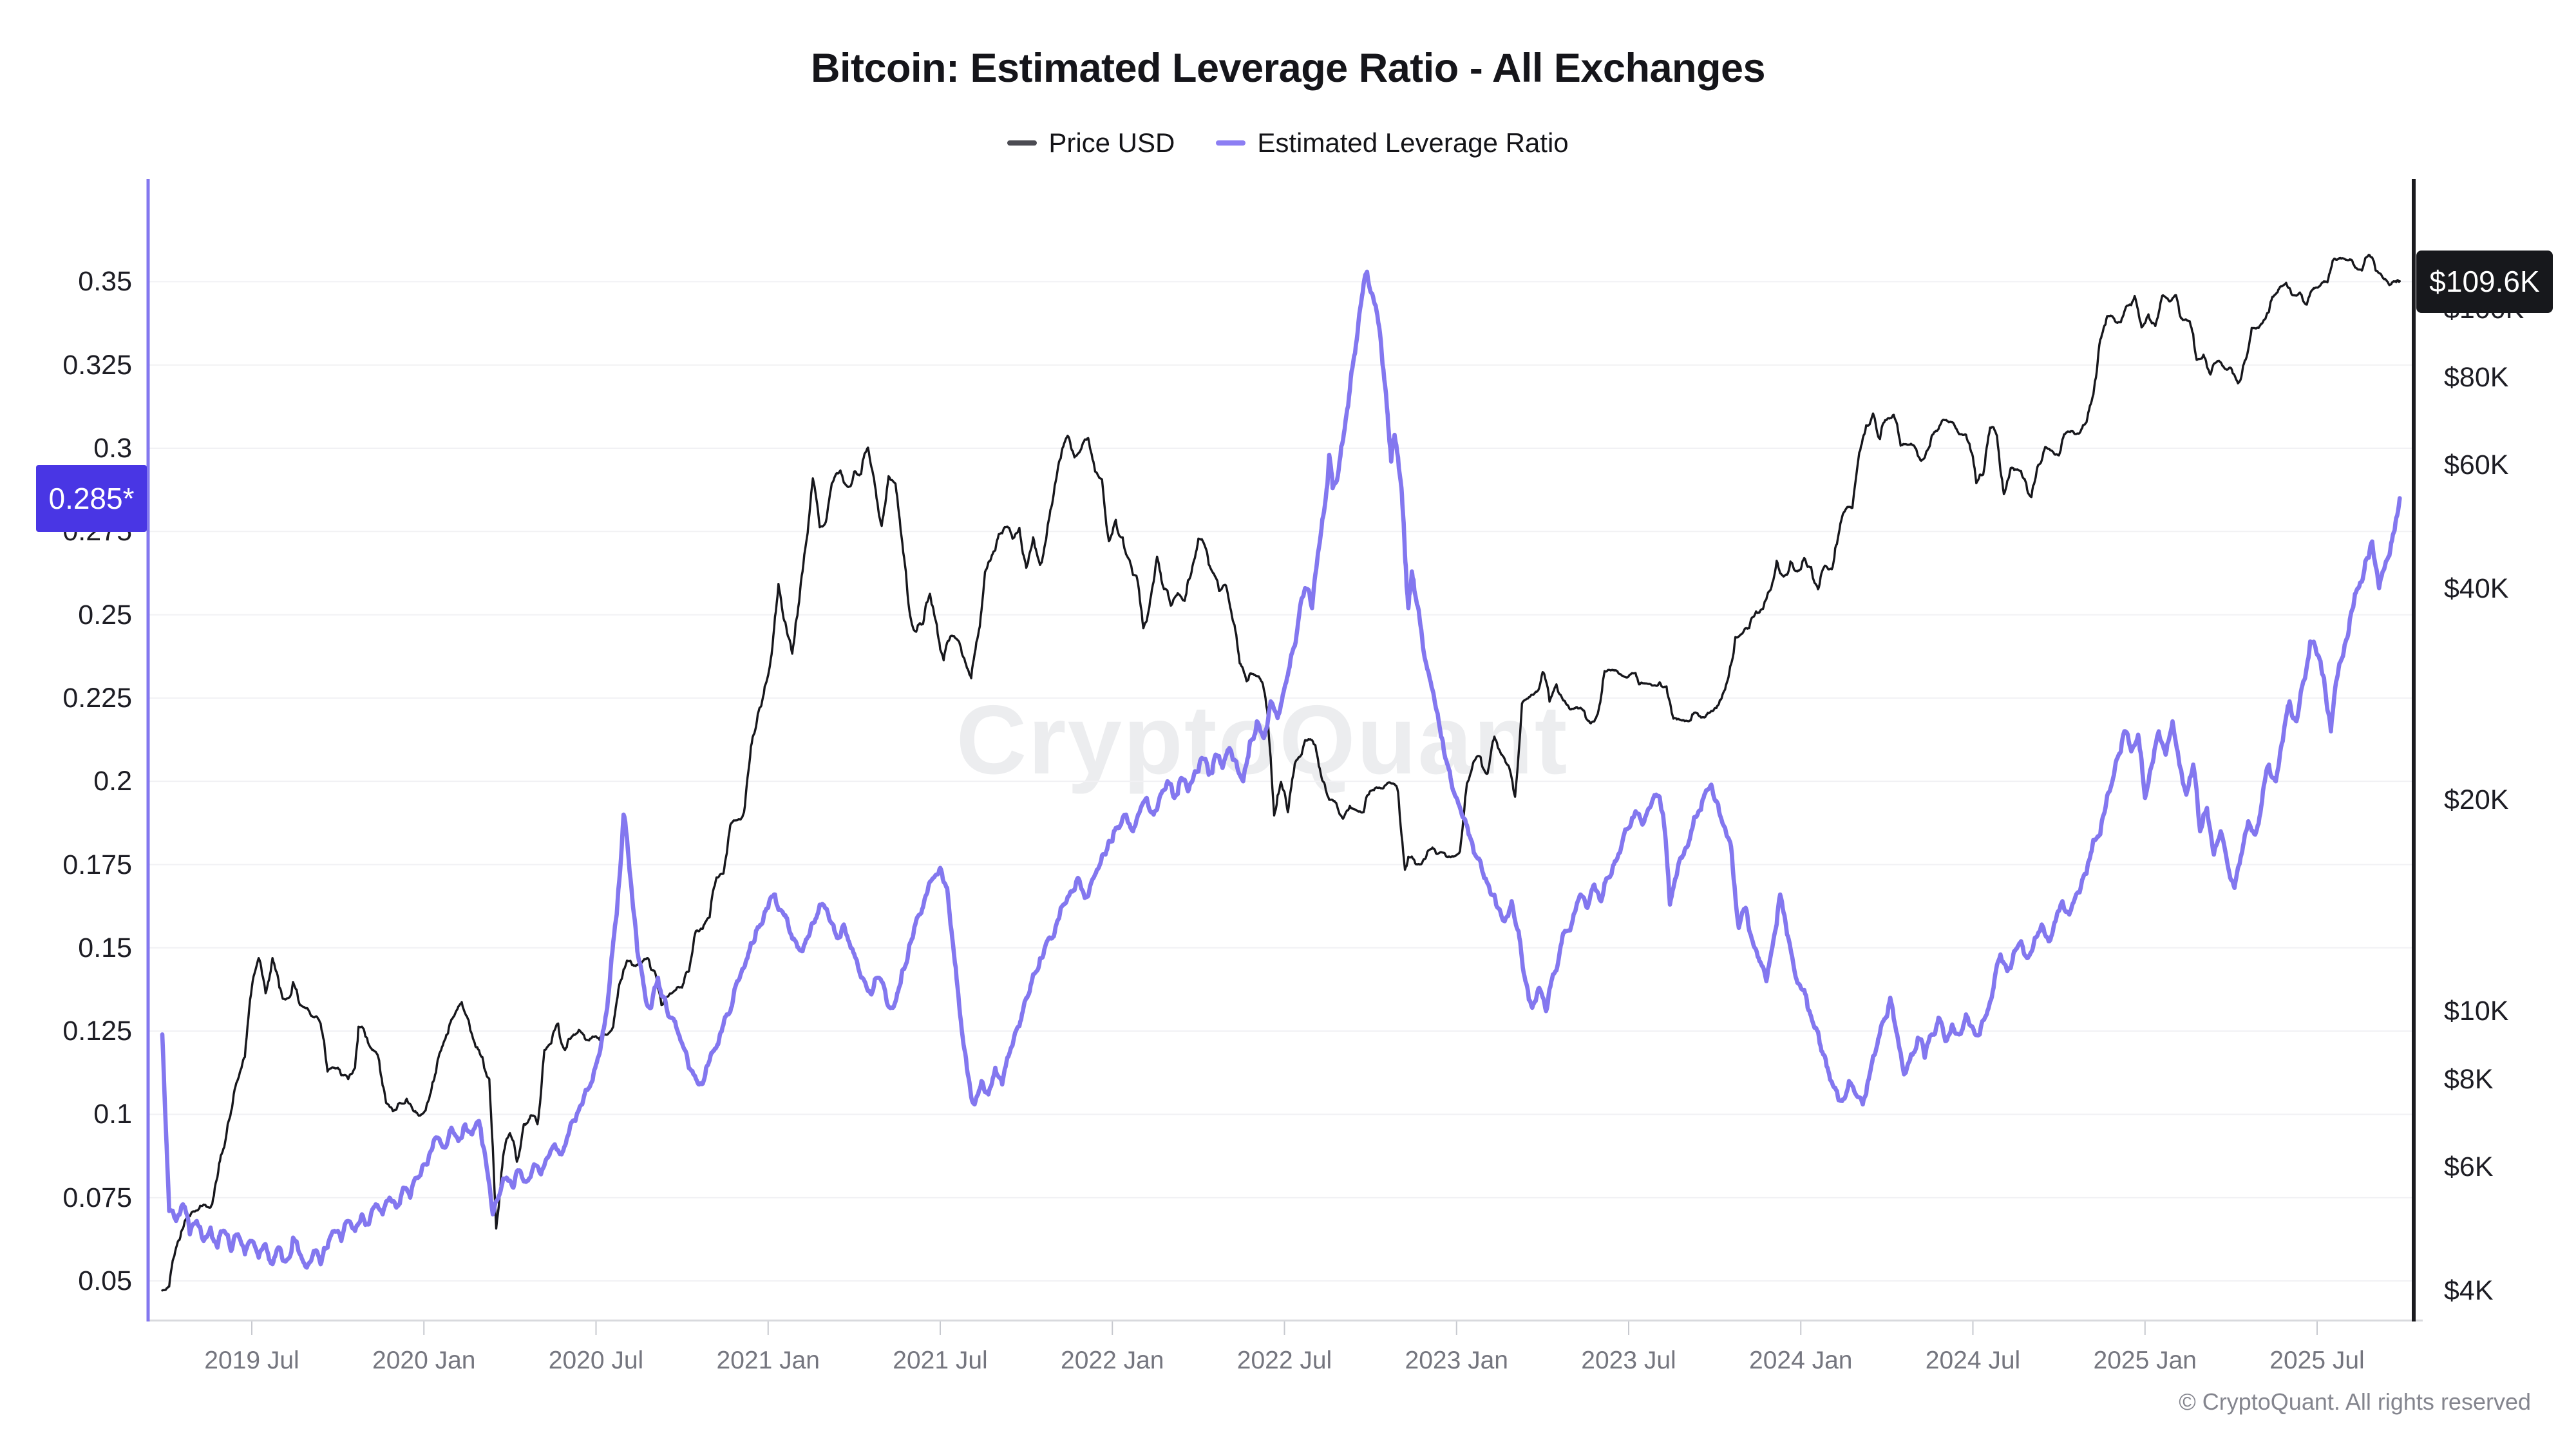  Describe the element at coordinates (2469, 1079) in the screenshot. I see `price-tick-label: $8K` at that location.